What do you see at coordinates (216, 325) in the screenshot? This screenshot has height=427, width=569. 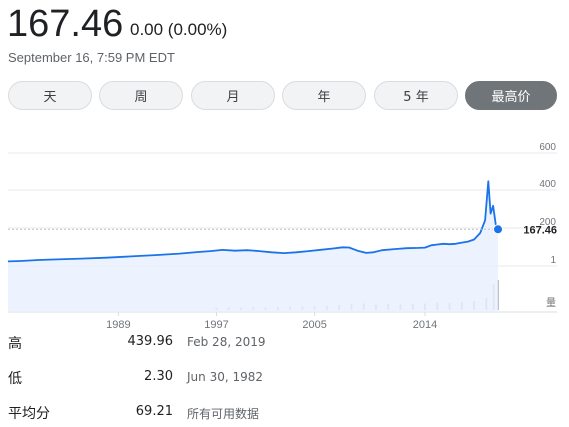 I see `x-tick-label: 1997` at bounding box center [216, 325].